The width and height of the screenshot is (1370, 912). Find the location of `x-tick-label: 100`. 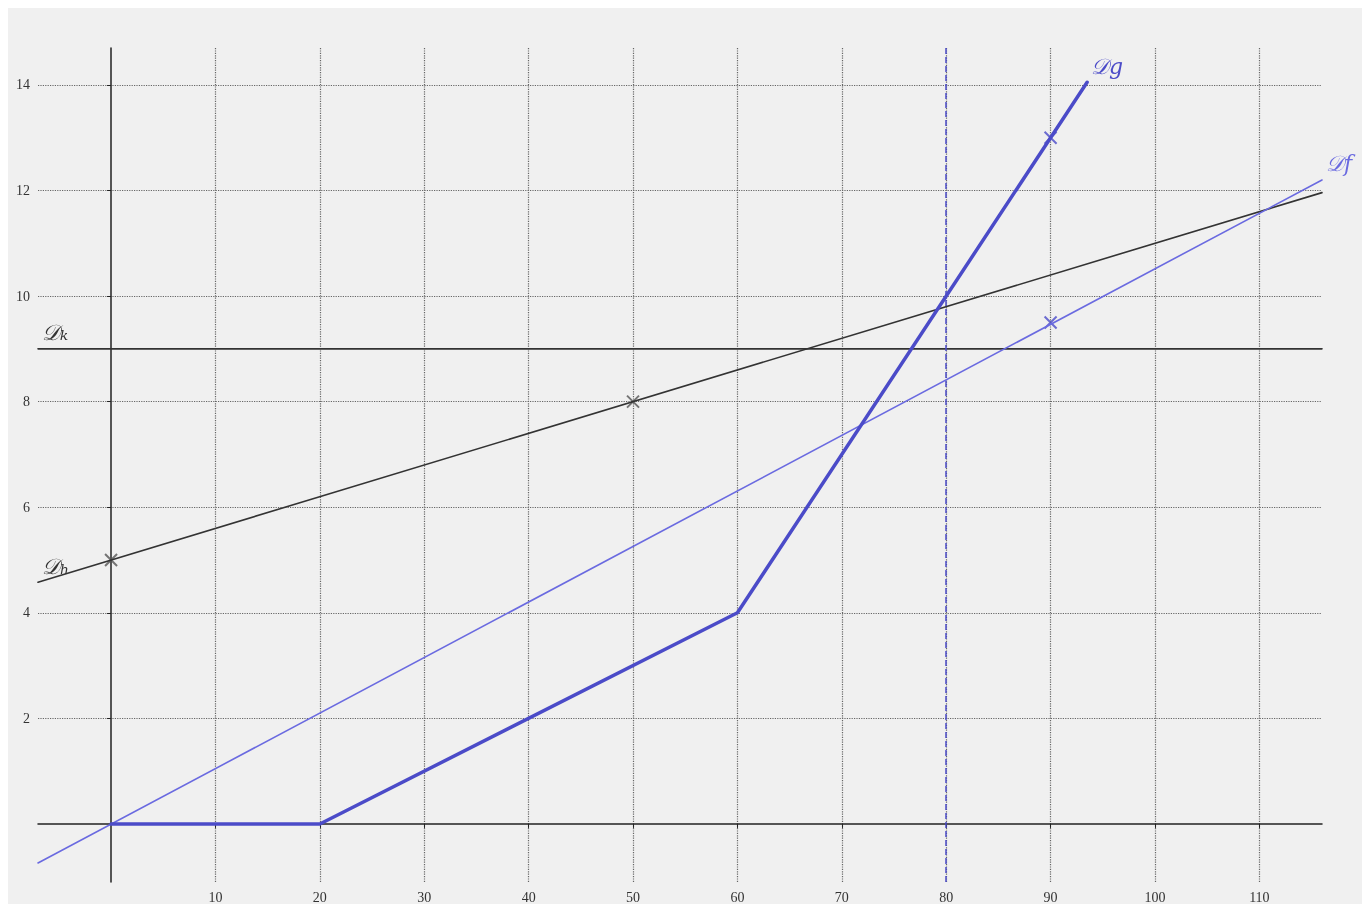

x-tick-label: 100 is located at coordinates (1155, 897).